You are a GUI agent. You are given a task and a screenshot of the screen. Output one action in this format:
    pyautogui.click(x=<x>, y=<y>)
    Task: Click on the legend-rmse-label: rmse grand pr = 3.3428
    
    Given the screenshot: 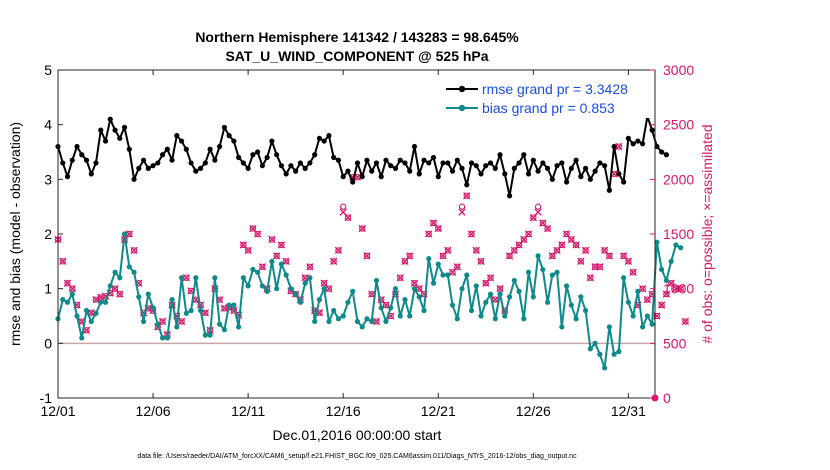 What is the action you would take?
    pyautogui.click(x=555, y=89)
    